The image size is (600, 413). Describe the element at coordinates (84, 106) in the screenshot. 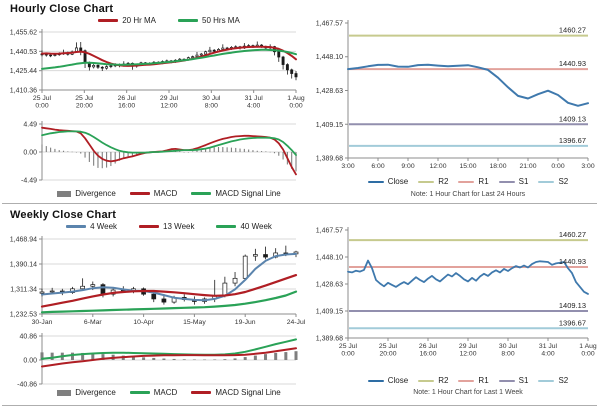

I see `x-axis-tick-label: 20:00` at that location.